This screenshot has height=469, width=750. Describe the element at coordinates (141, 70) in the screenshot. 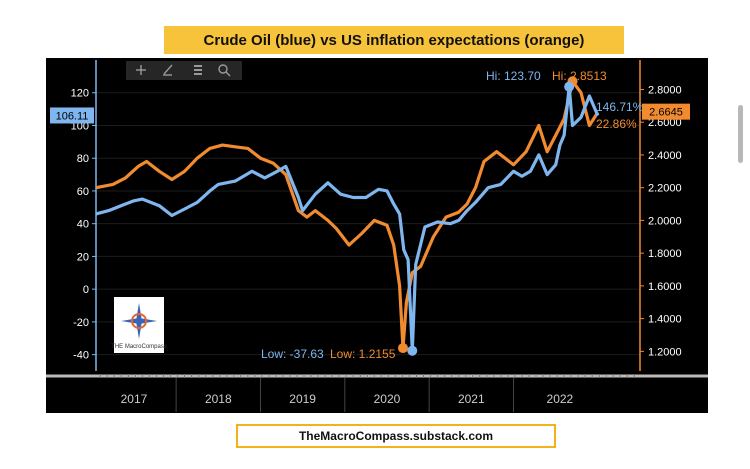

I see `crosshair-icon` at that location.